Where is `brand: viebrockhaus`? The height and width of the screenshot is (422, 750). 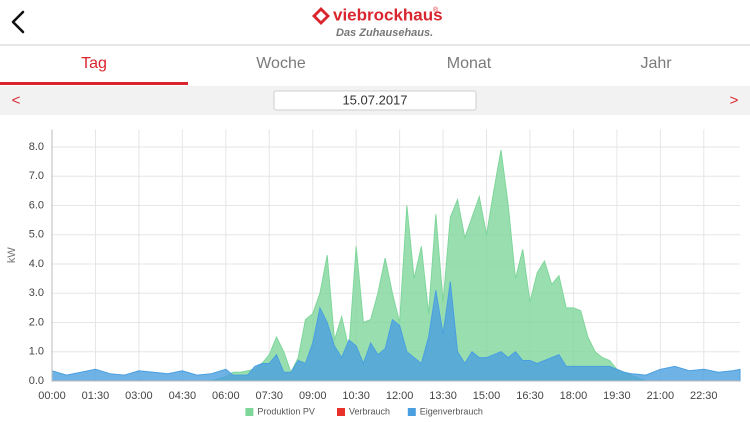
brand: viebrockhaus is located at coordinates (388, 14).